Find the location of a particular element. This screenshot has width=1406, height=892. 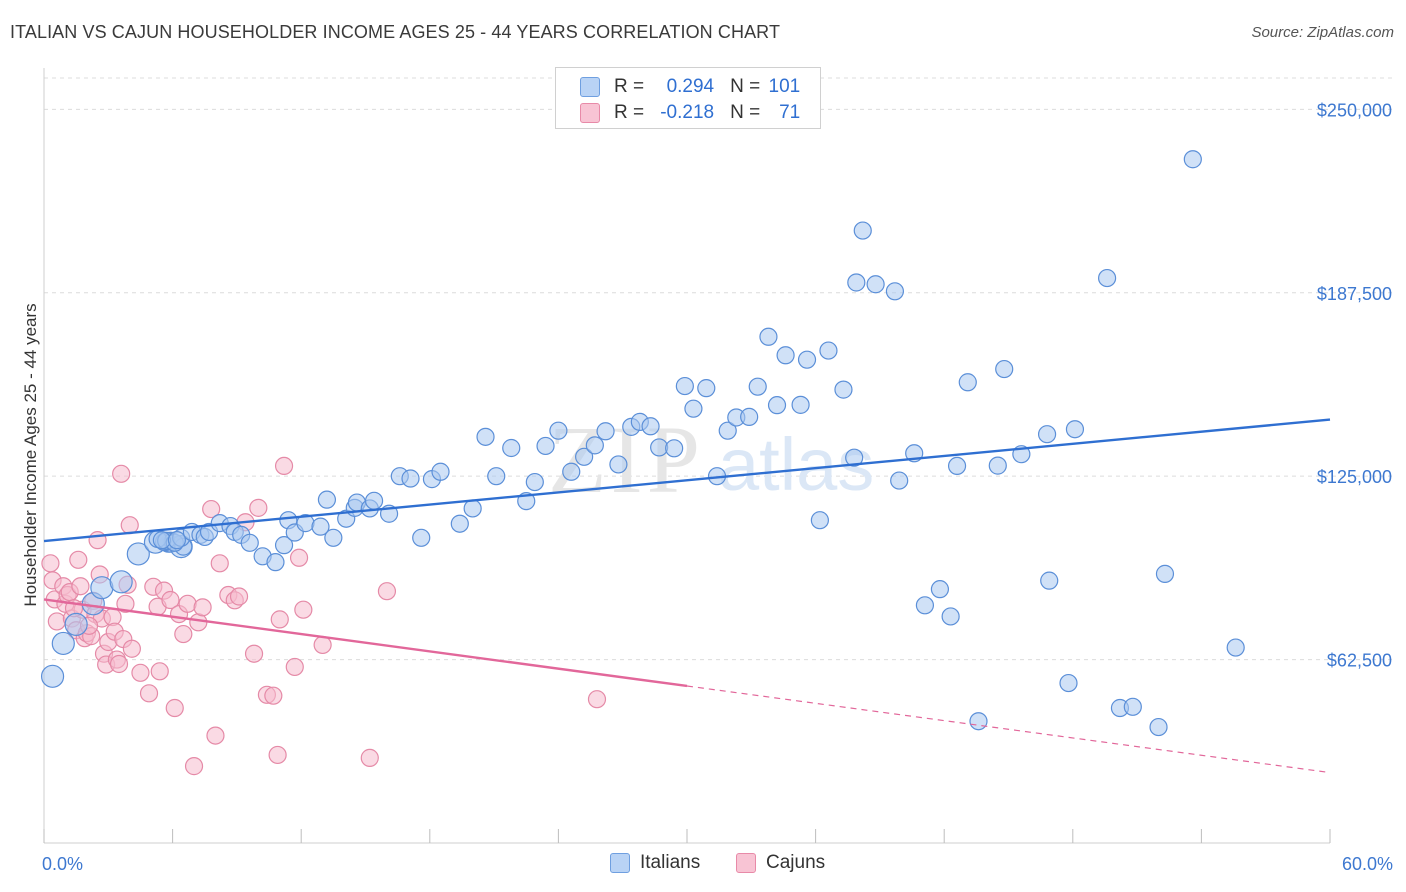

legend-n-value-italians: 101 is located at coordinates (784, 86).